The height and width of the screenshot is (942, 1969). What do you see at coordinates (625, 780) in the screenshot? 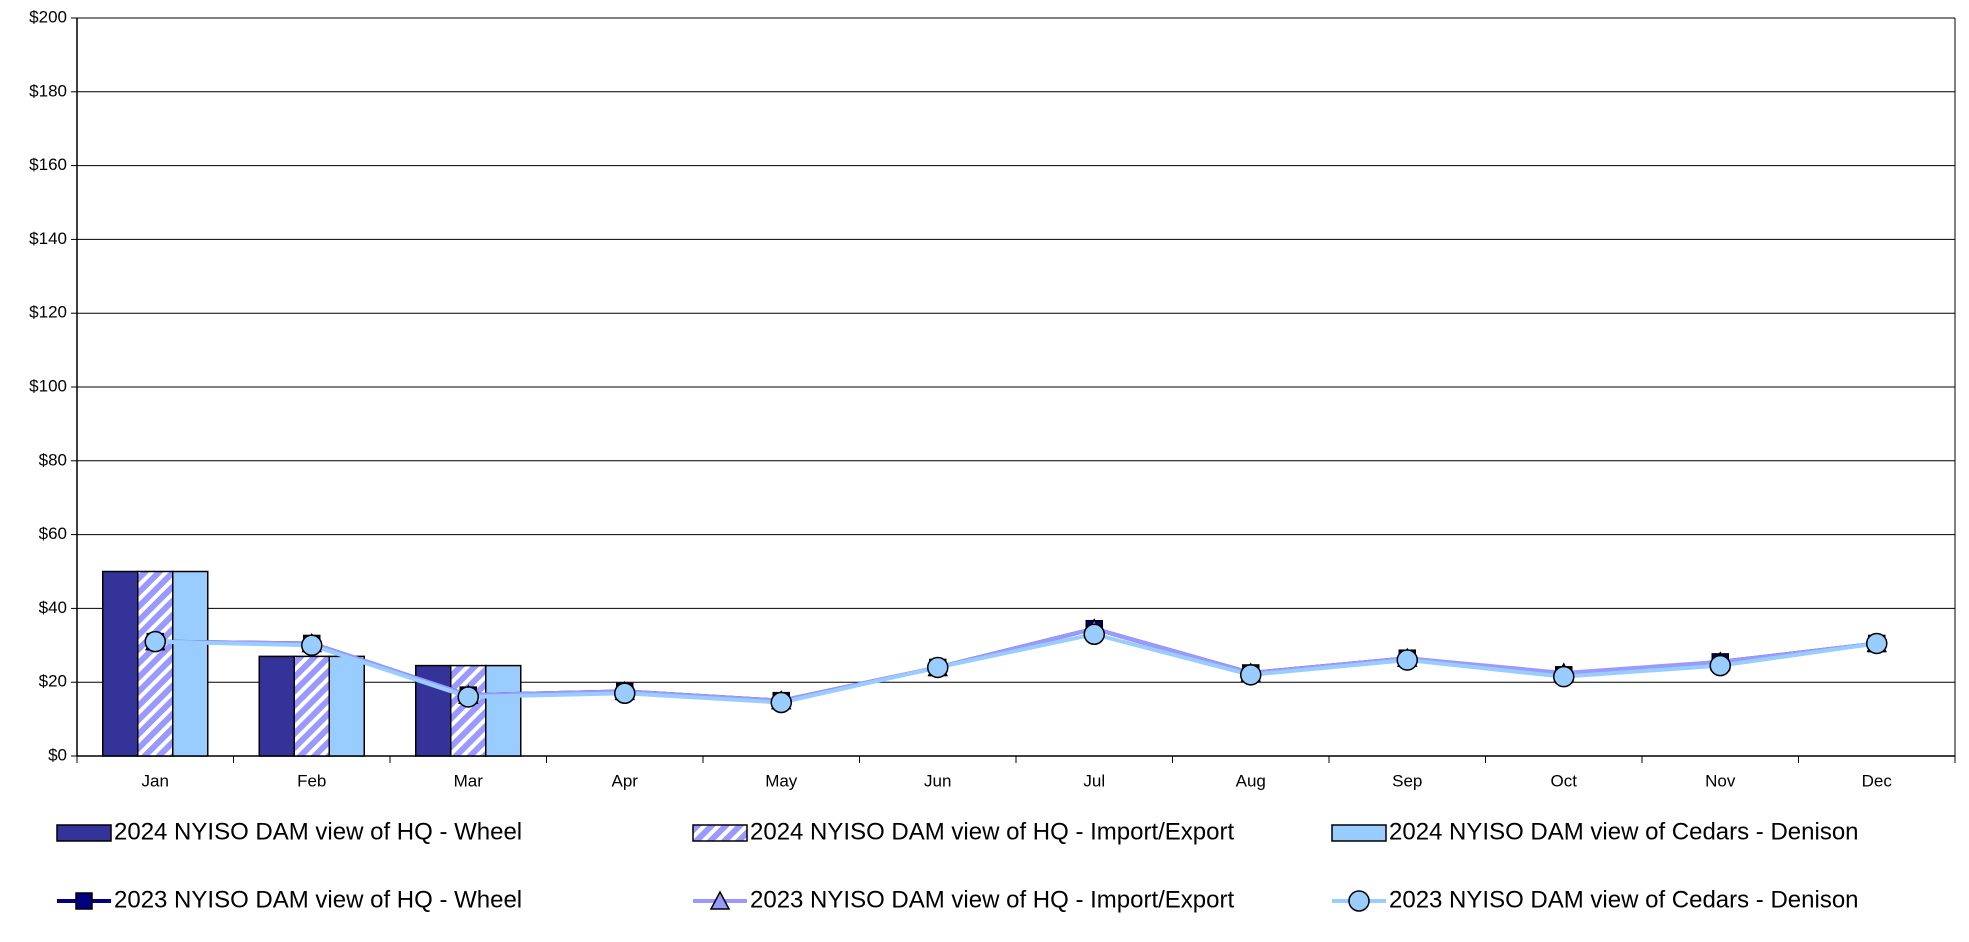
I see `x-tick-label: Apr` at bounding box center [625, 780].